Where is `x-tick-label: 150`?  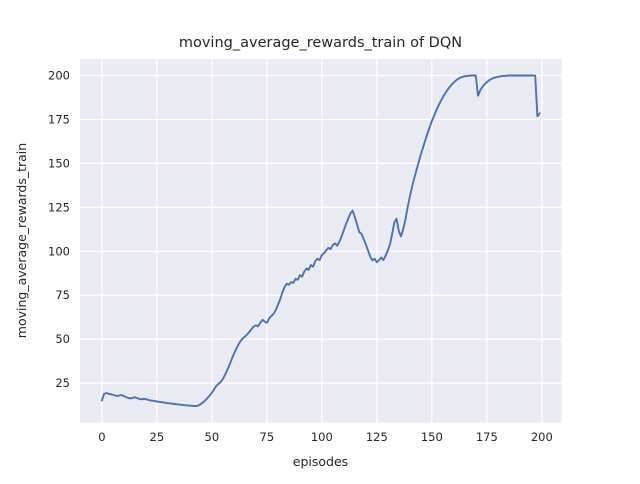 x-tick-label: 150 is located at coordinates (432, 437).